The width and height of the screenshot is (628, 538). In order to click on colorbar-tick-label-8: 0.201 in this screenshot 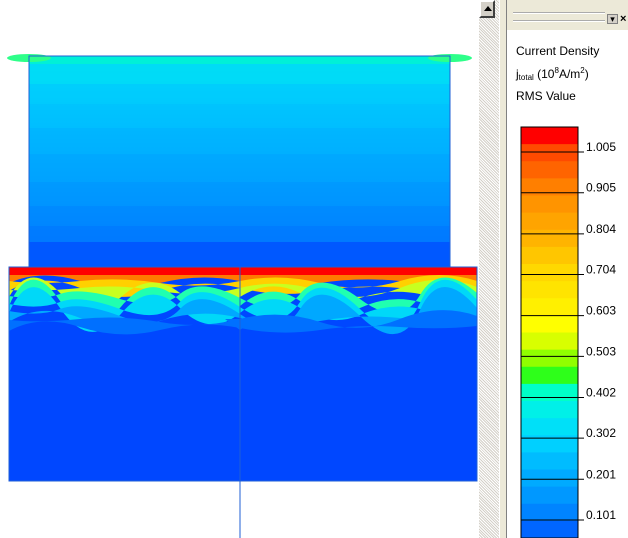, I will do `click(601, 474)`.